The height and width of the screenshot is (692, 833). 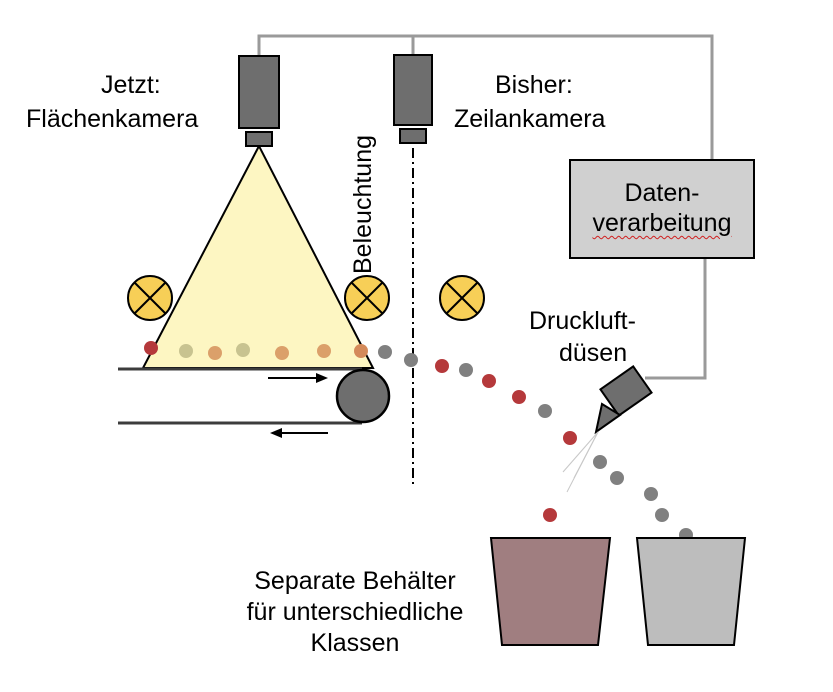 I want to click on area-camera-icon, so click(x=259, y=101).